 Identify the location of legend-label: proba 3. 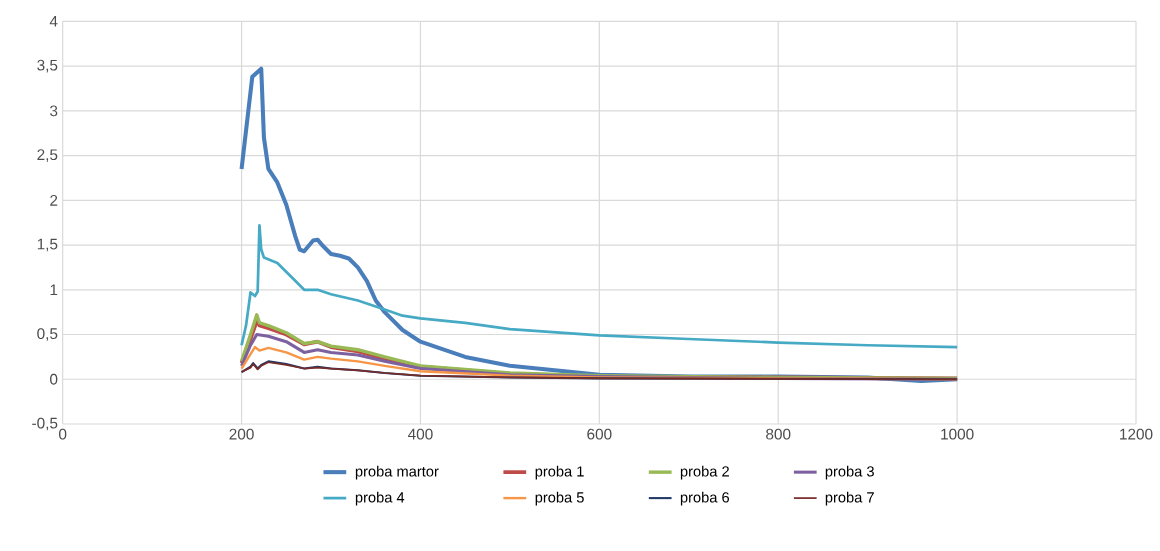
(849, 473).